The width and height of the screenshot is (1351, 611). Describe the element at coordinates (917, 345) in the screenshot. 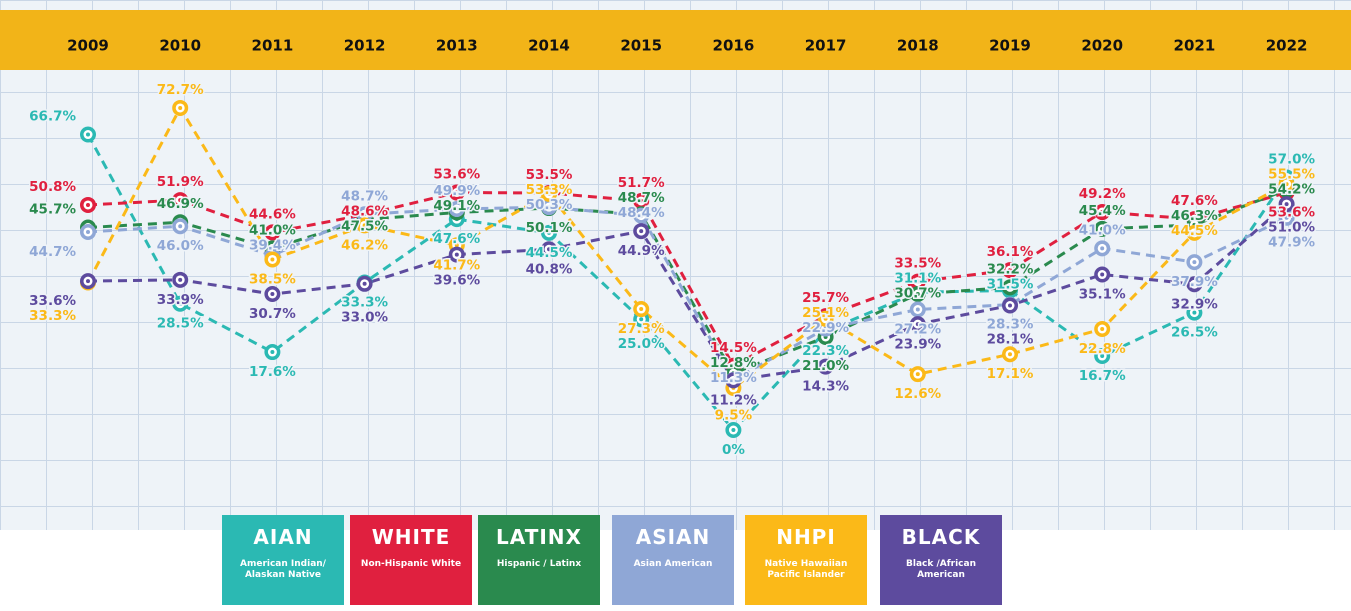

I see `data-label: 23.9%` at that location.